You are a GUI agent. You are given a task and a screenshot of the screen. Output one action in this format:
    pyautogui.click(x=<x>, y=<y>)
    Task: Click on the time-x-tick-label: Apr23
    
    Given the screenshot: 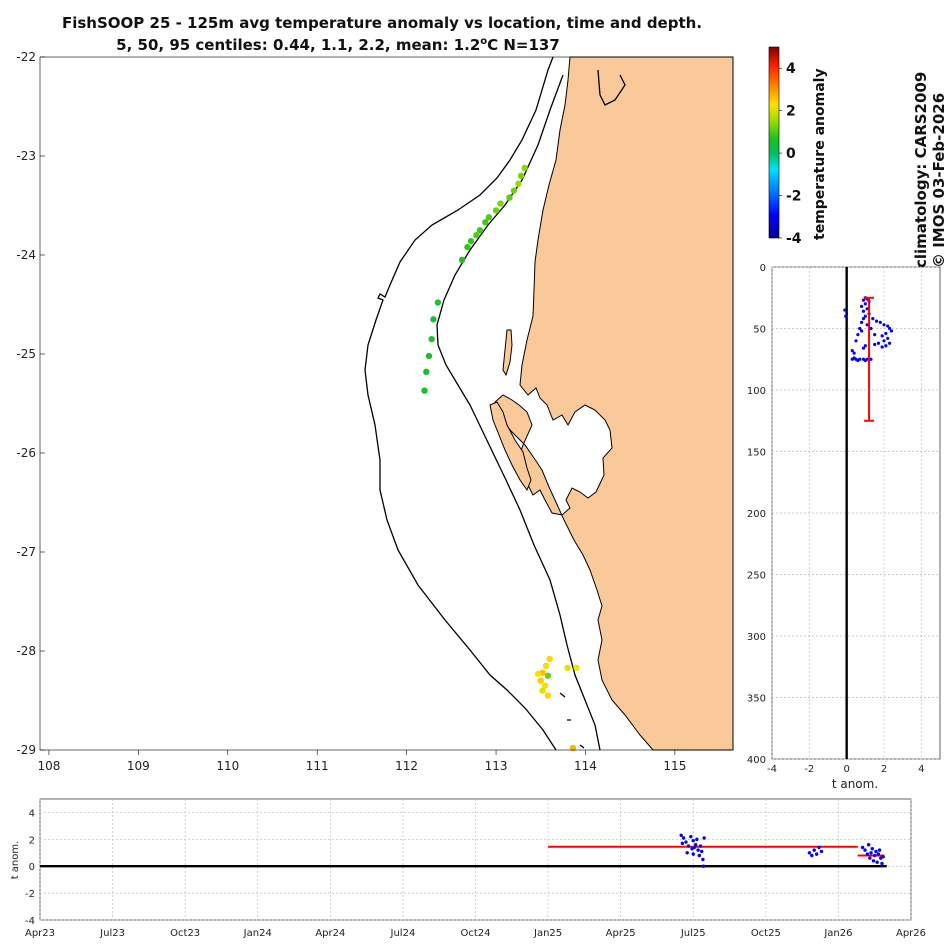 What is the action you would take?
    pyautogui.click(x=40, y=933)
    